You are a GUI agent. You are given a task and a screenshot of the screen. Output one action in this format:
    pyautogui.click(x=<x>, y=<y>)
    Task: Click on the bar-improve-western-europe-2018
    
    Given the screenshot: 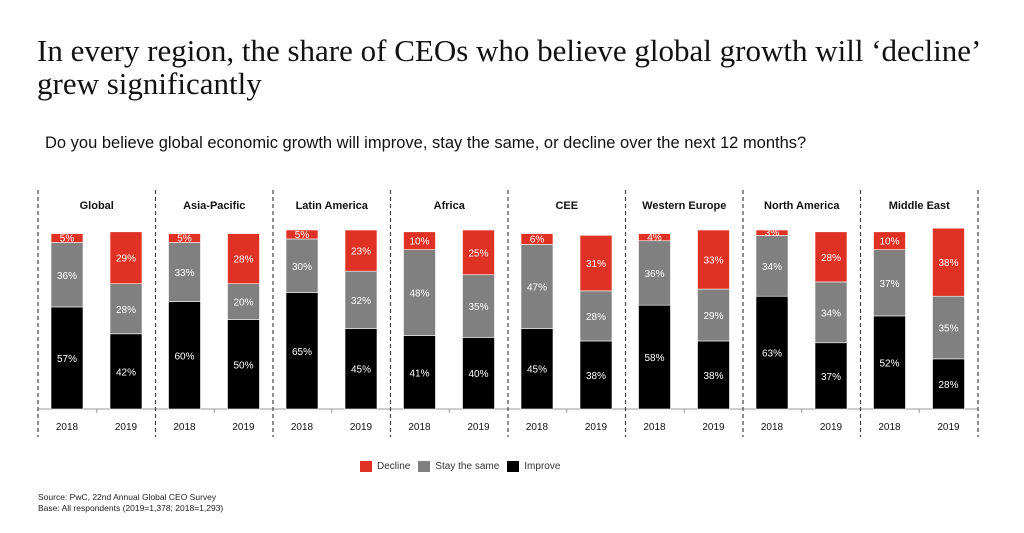 What is the action you would take?
    pyautogui.click(x=654, y=357)
    